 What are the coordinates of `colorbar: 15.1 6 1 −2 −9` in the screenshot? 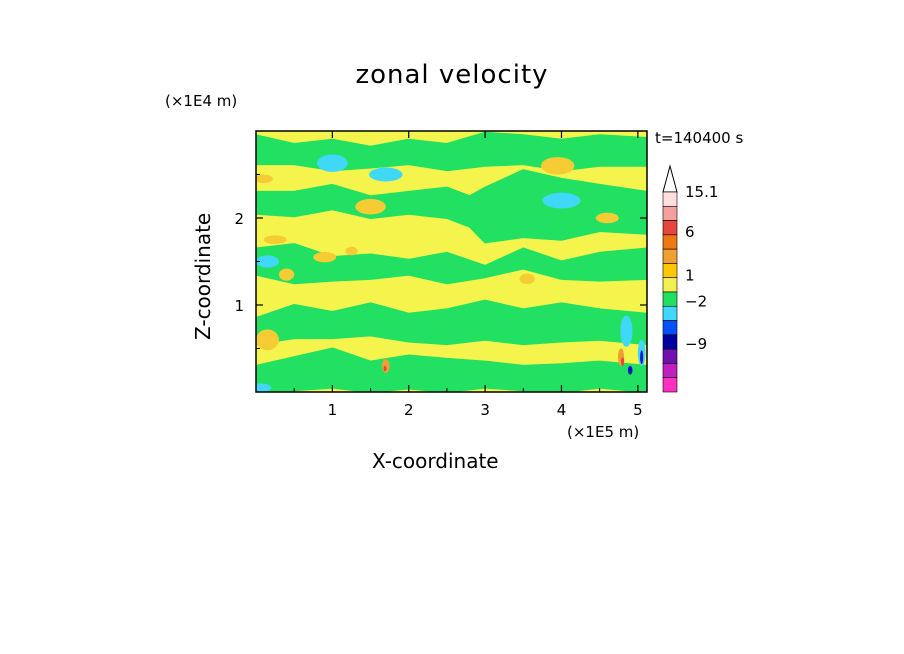 It's located at (690, 278).